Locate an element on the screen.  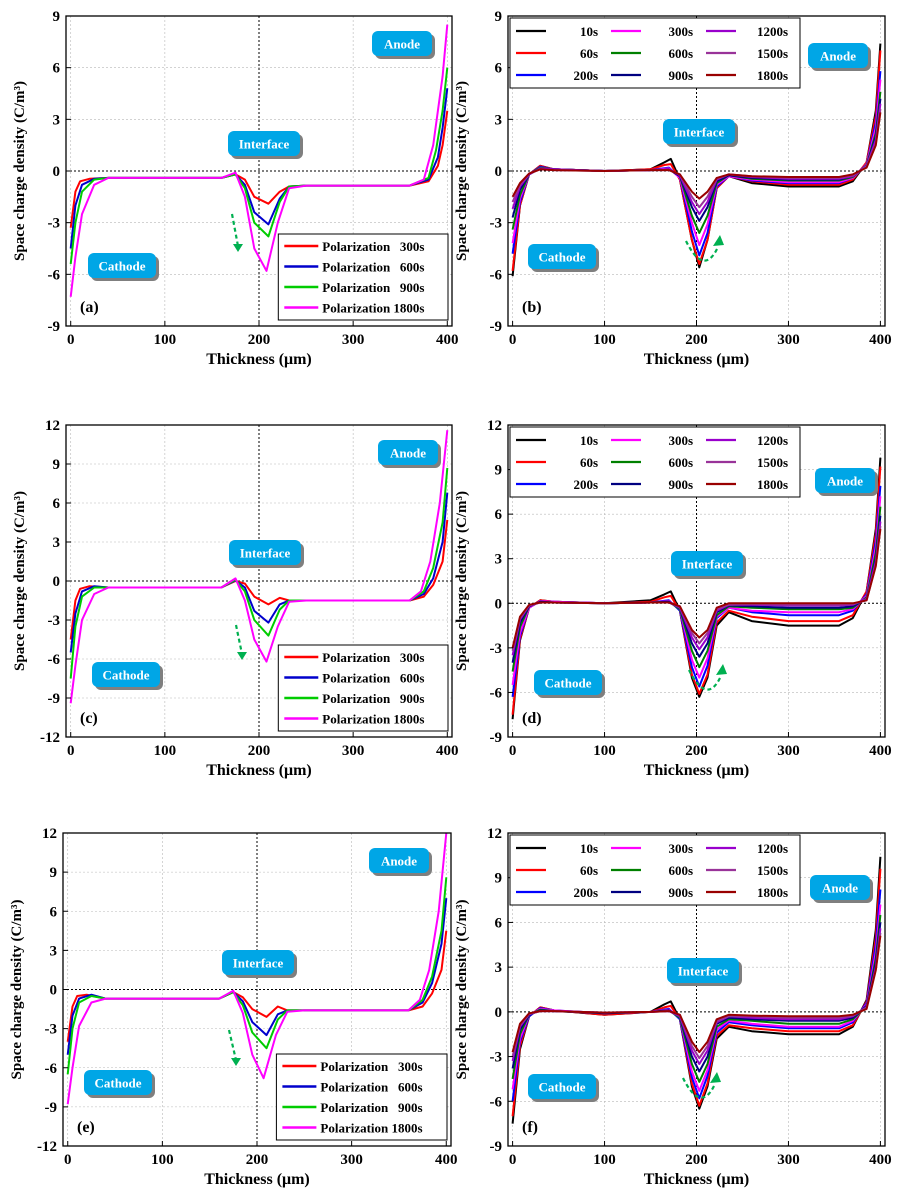
legend-entry: 10s is located at coordinates (589, 440).